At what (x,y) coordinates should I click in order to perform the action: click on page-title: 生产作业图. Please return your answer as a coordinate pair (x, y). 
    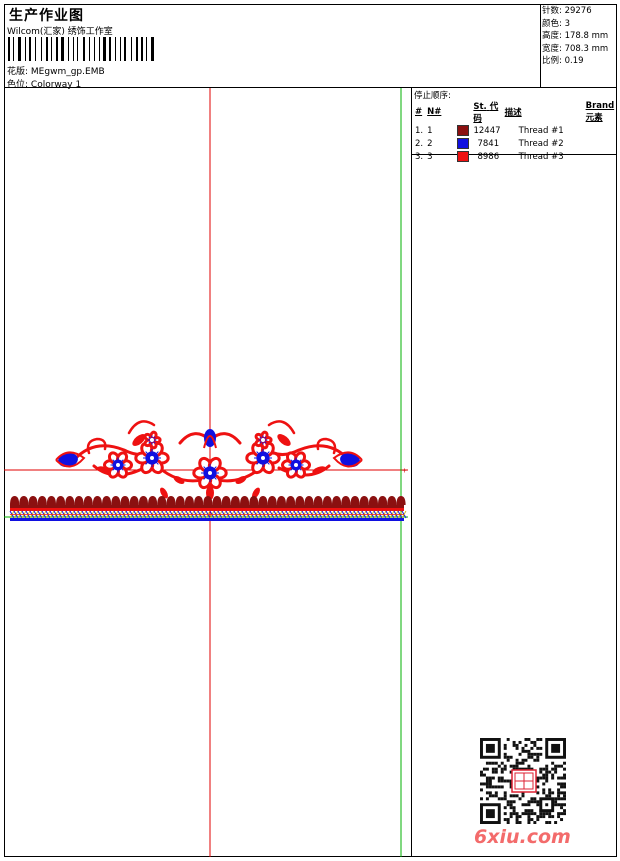
    Looking at the image, I should click on (46, 16).